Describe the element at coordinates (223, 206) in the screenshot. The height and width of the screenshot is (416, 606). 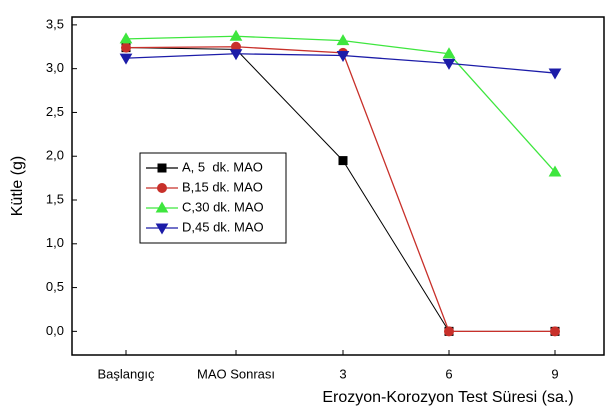
I see `legend-label: C,30 dk. MAO` at that location.